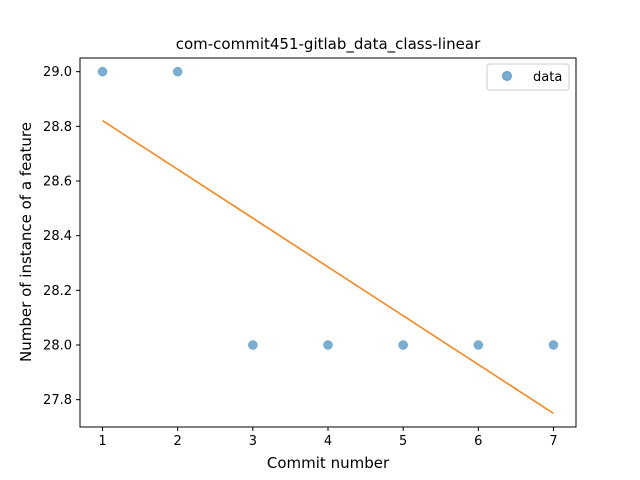 This screenshot has width=640, height=480. What do you see at coordinates (26, 242) in the screenshot?
I see `y-axis-label: Number of instance of a feature` at bounding box center [26, 242].